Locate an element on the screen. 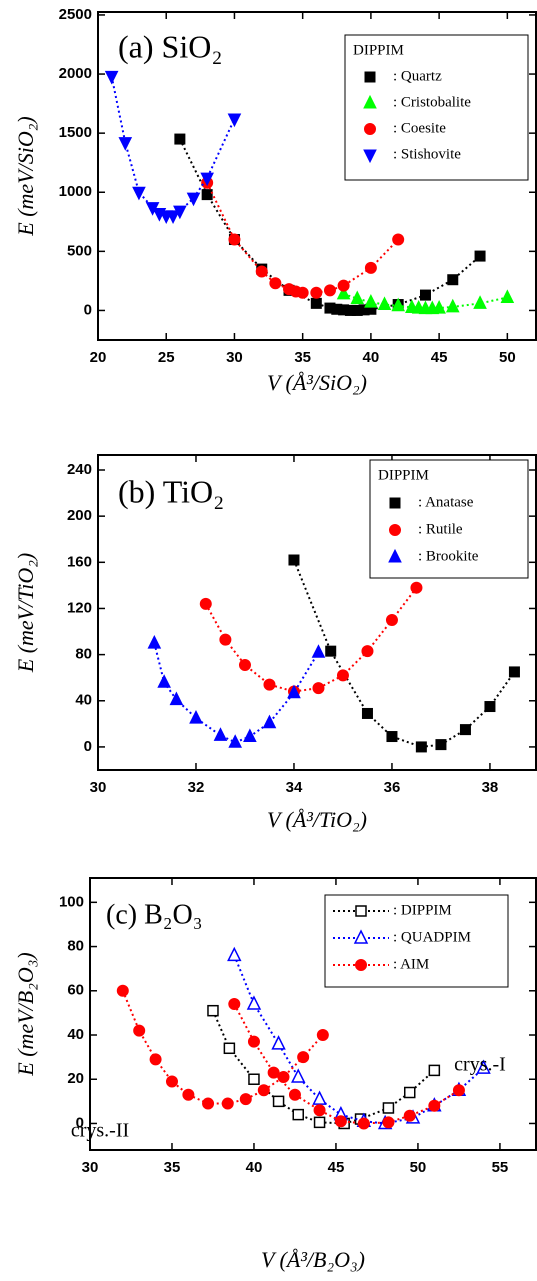  y-tick-label: 80 is located at coordinates (83, 654).